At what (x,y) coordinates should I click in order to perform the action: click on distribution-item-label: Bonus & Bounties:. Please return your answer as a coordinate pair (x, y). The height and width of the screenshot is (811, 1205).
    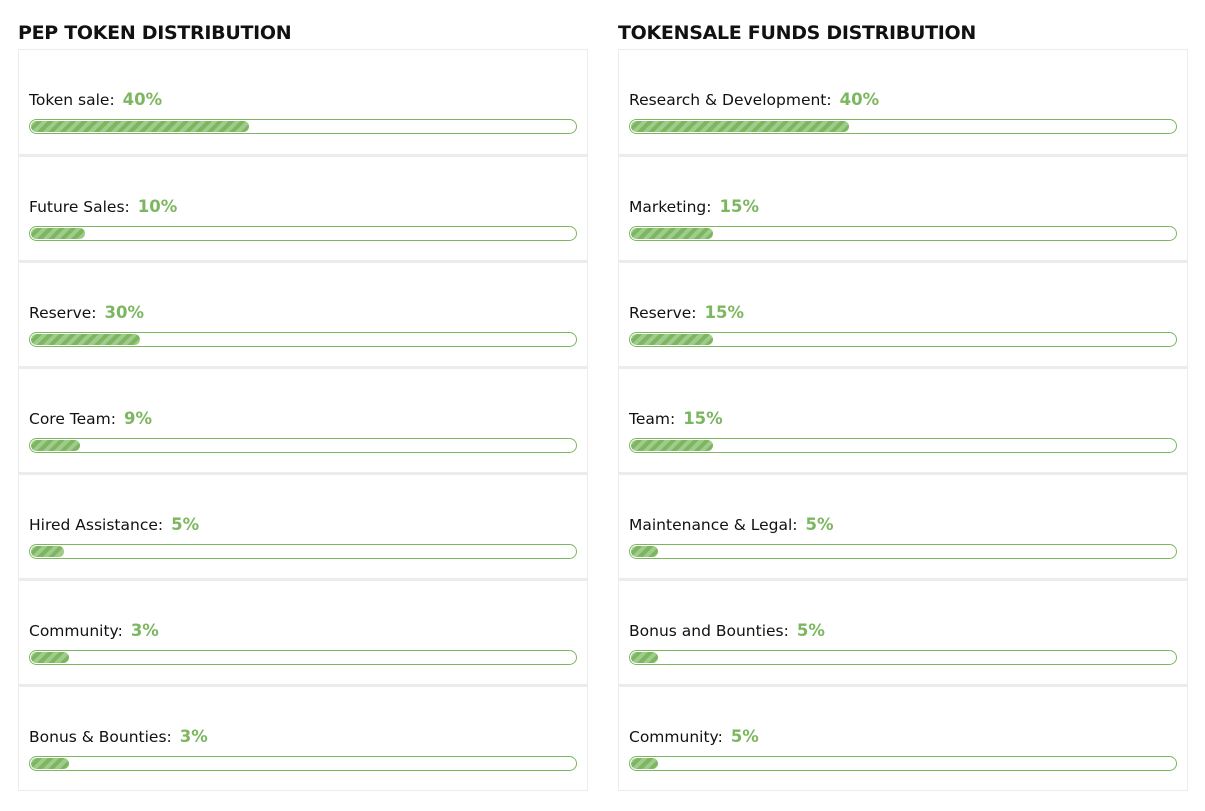
    Looking at the image, I should click on (100, 737).